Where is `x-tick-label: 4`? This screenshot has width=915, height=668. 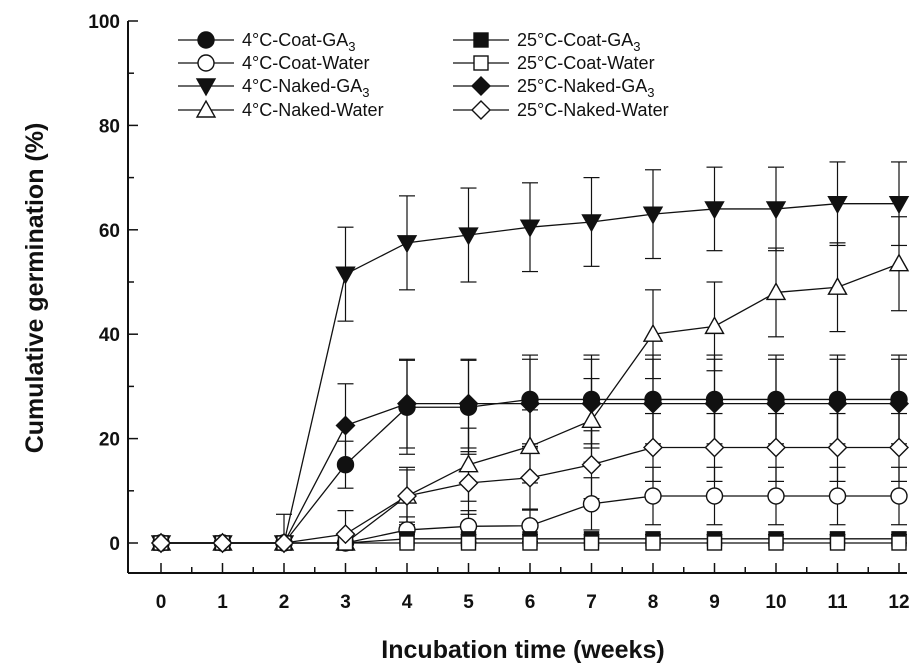 x-tick-label: 4 is located at coordinates (407, 602).